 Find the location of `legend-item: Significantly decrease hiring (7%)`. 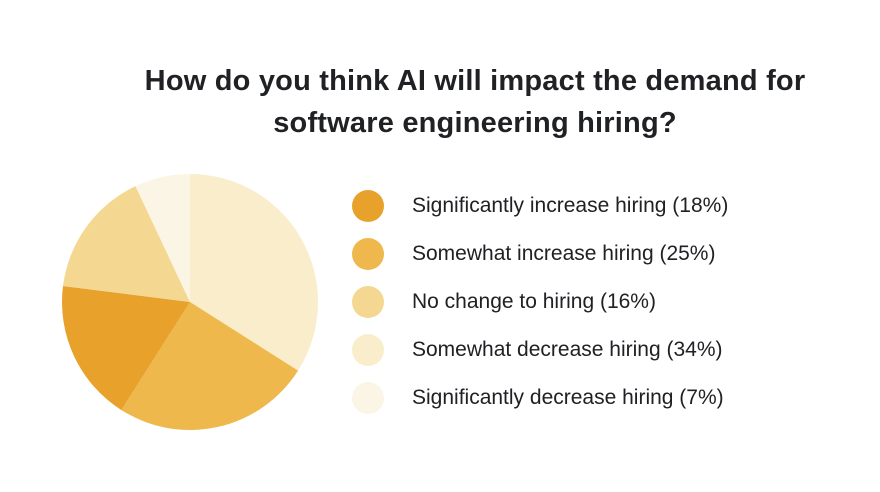

legend-item: Significantly decrease hiring (7%) is located at coordinates (540, 398).